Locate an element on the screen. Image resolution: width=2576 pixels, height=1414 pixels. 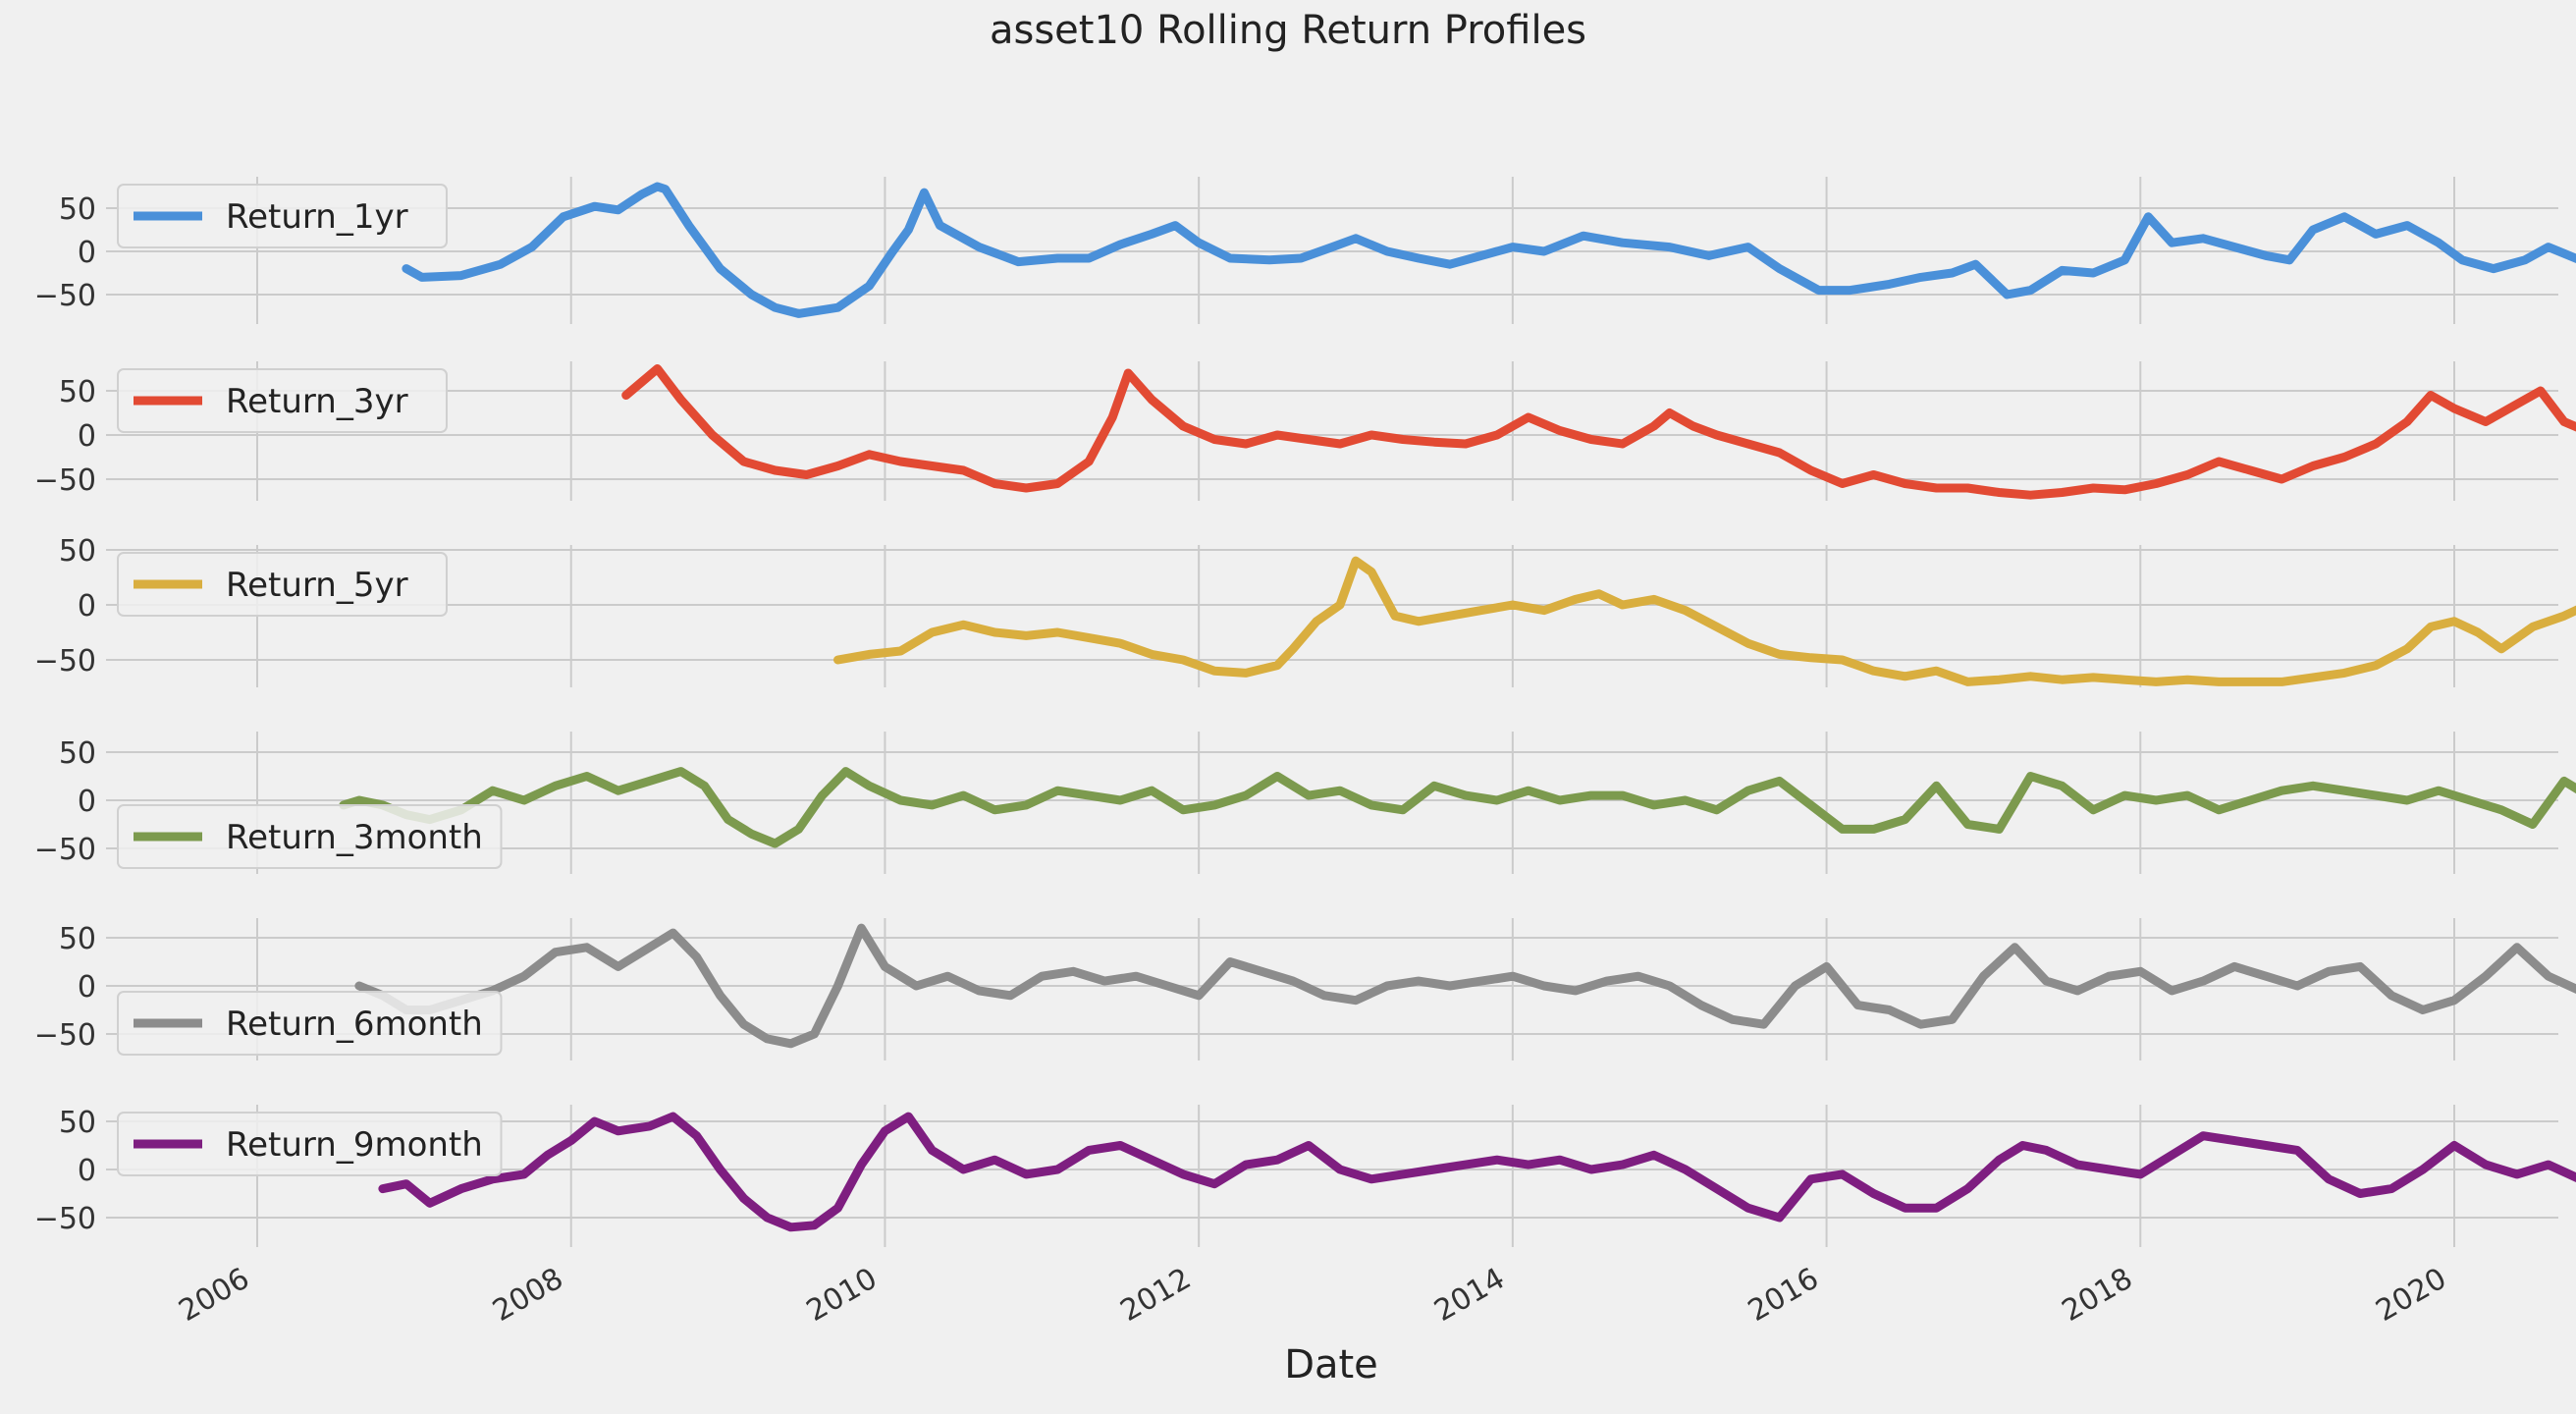
x-tick-label: 2008 is located at coordinates (528, 1295).